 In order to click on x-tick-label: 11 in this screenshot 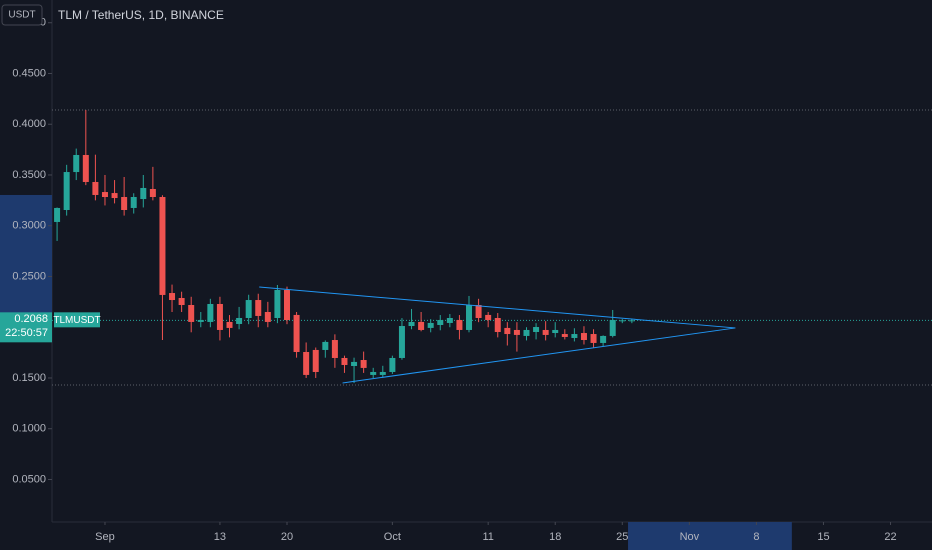, I will do `click(487, 537)`.